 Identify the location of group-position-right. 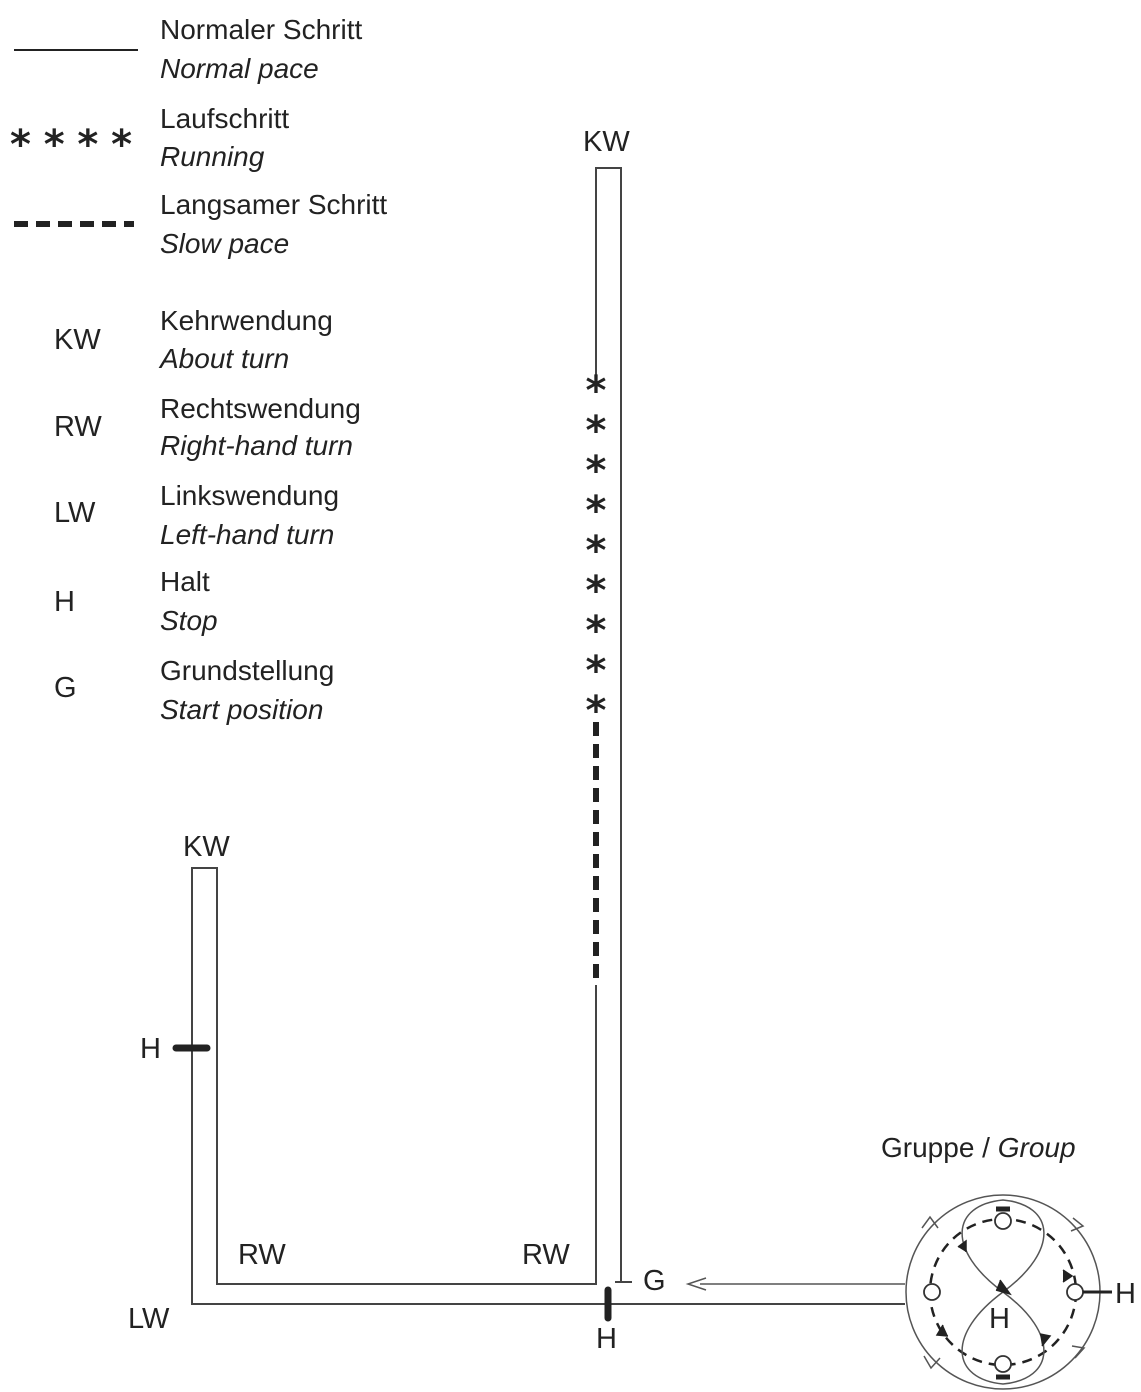
(1075, 1292).